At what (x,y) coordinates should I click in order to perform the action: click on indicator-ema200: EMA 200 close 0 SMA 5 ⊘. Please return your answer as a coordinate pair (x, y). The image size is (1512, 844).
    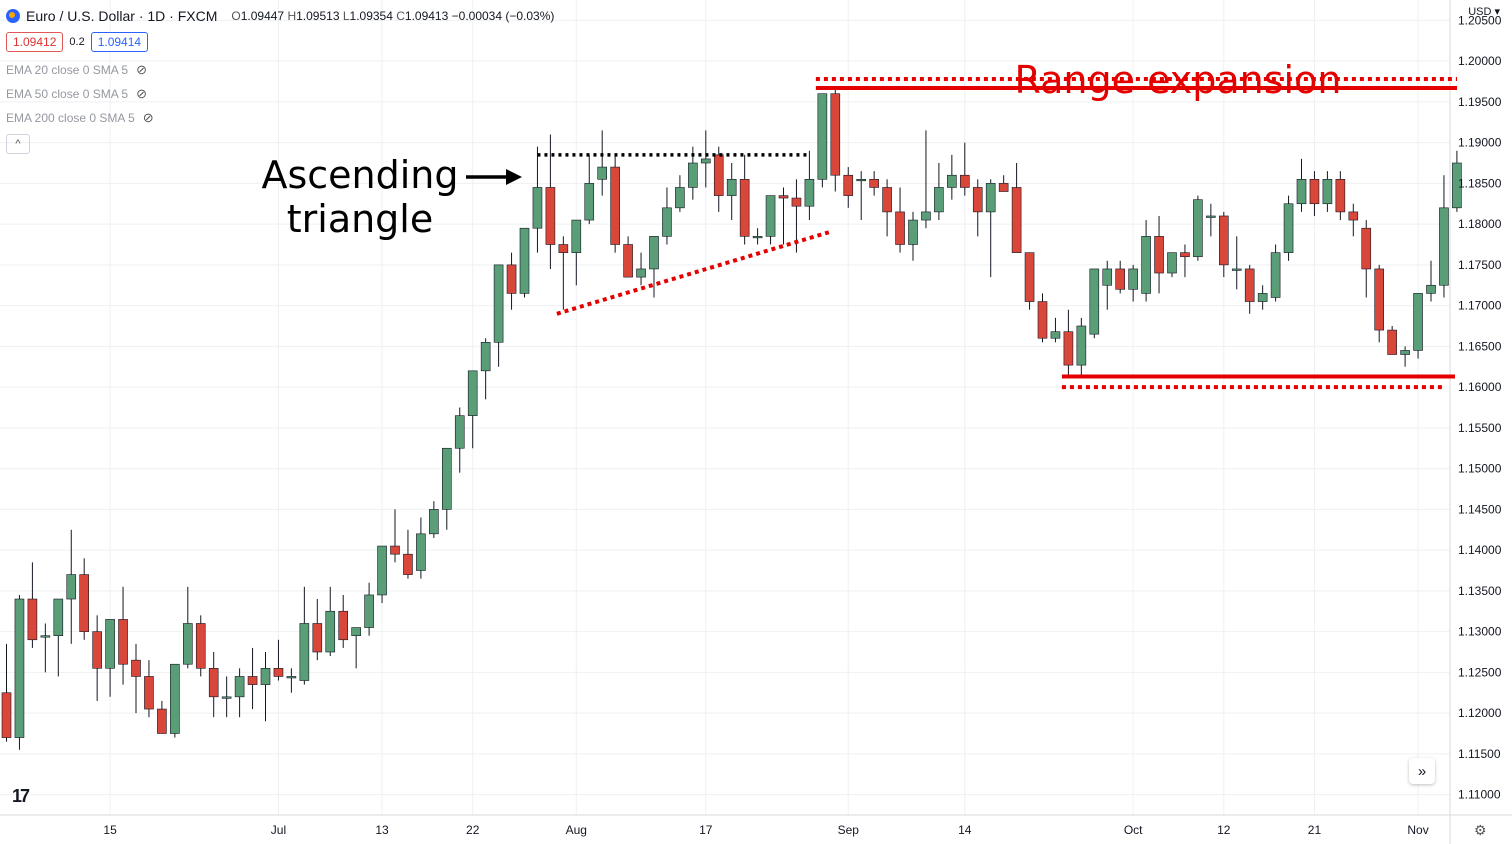
    Looking at the image, I should click on (280, 118).